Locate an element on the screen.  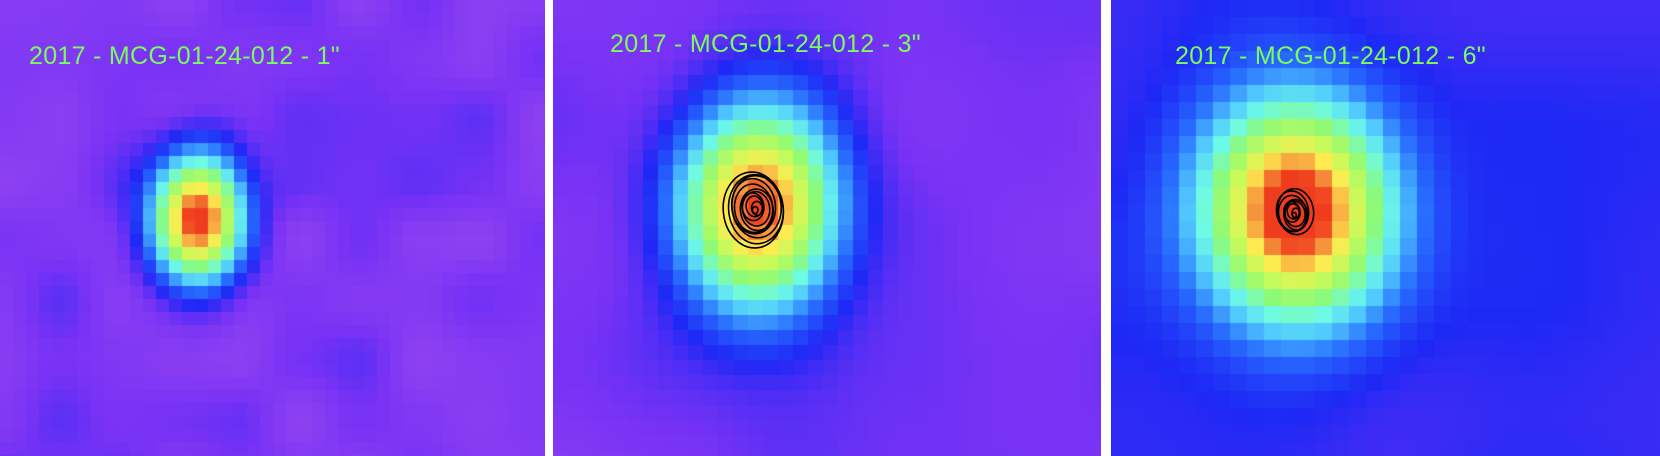
panel-label: 2017 - MCG-01-24-012 - 6" is located at coordinates (1330, 56).